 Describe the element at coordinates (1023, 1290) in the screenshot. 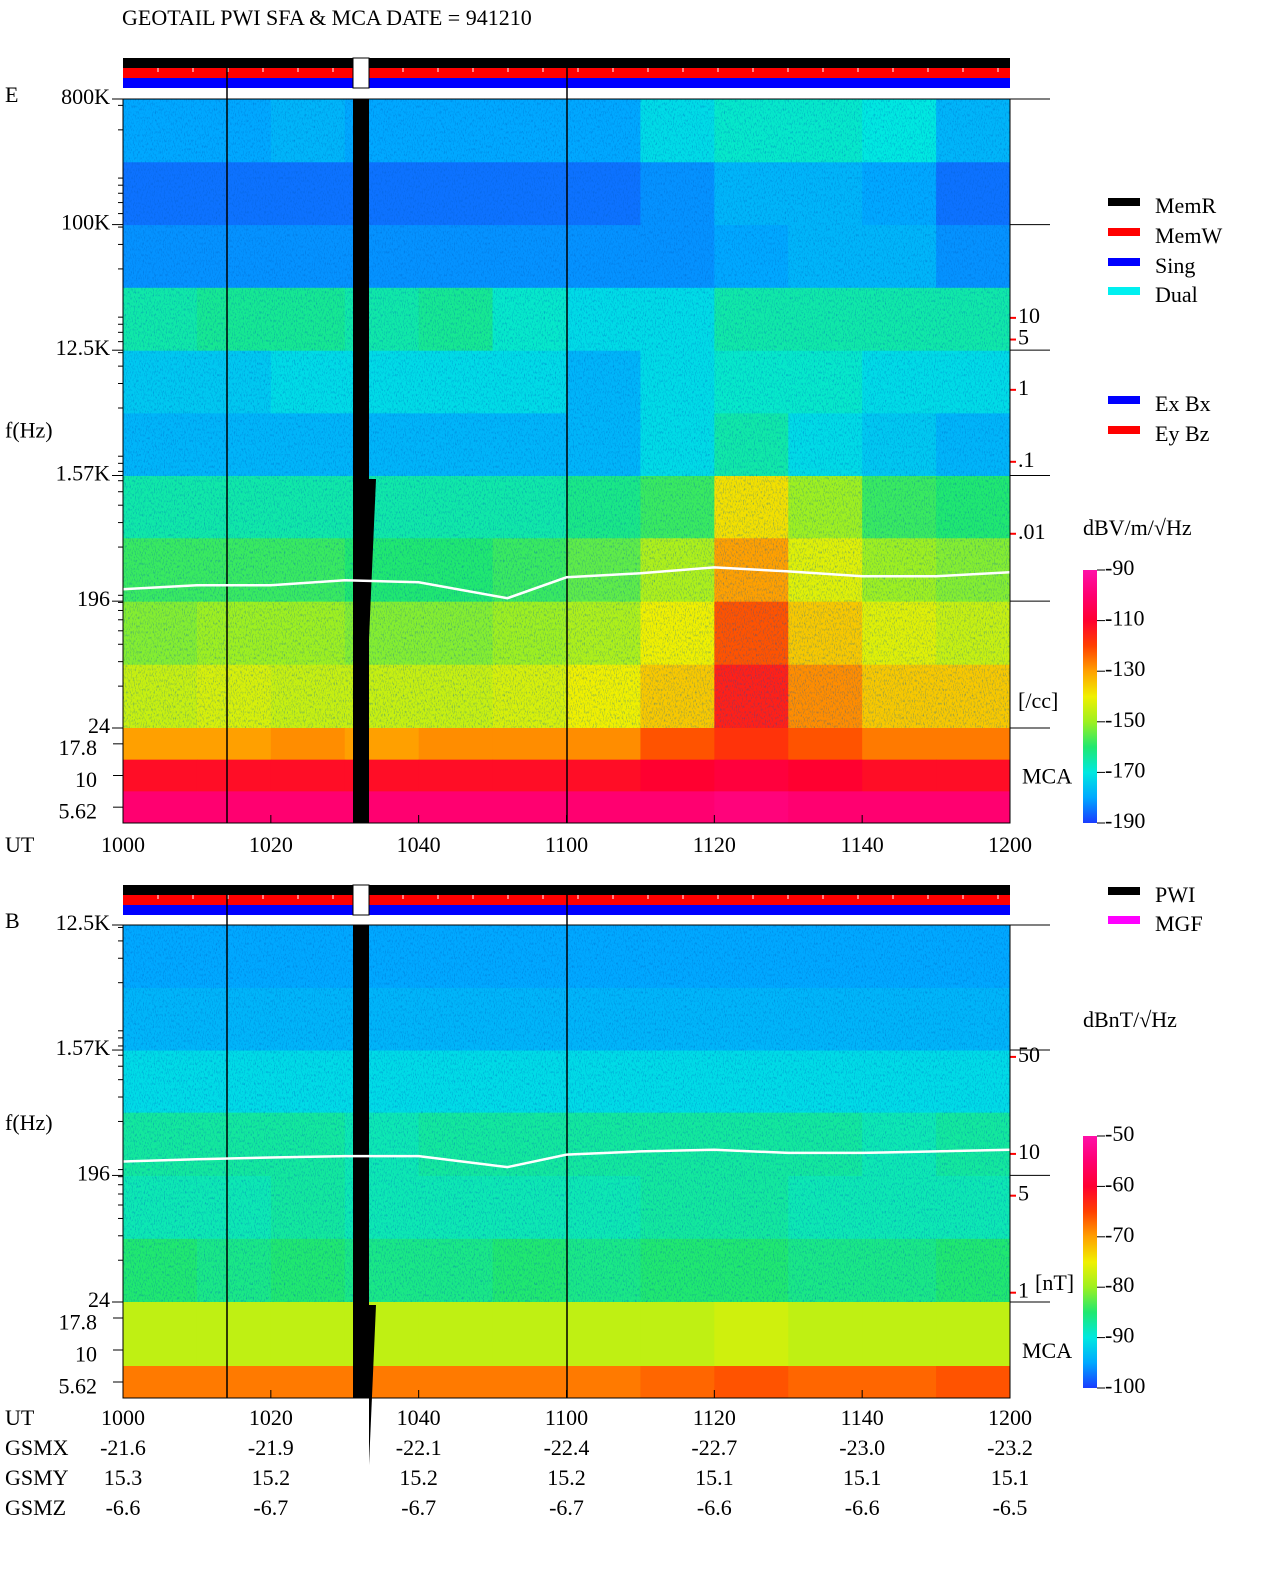

I see `y2-tick-label: 1` at that location.